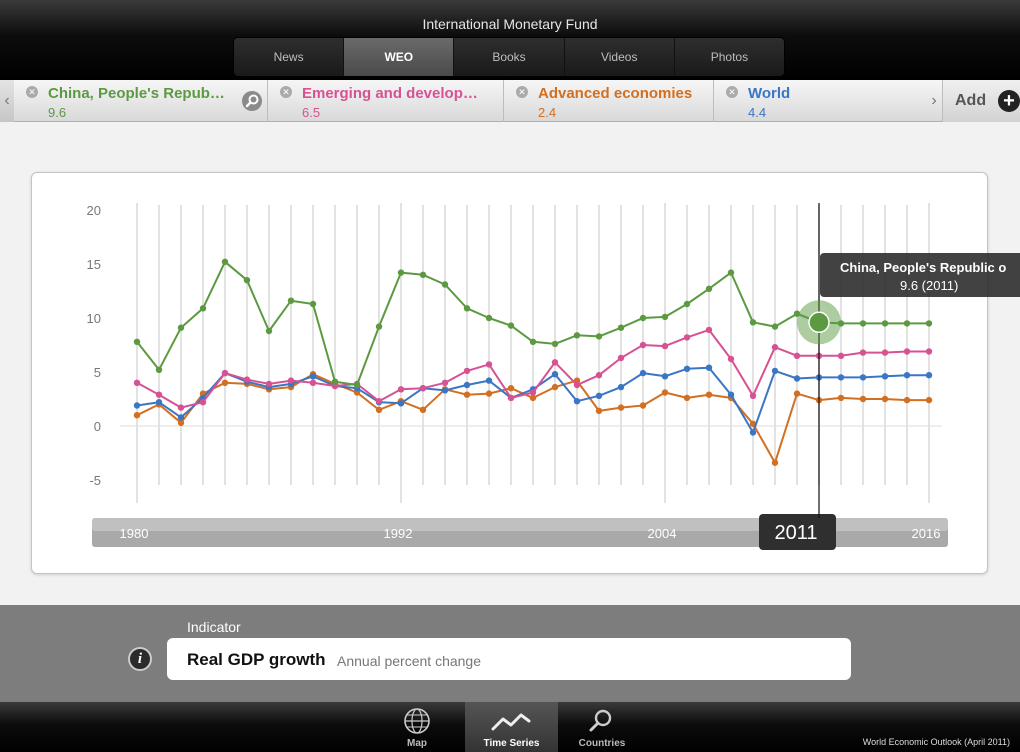 The image size is (1020, 752). What do you see at coordinates (797, 532) in the screenshot?
I see `timeline-handle` at bounding box center [797, 532].